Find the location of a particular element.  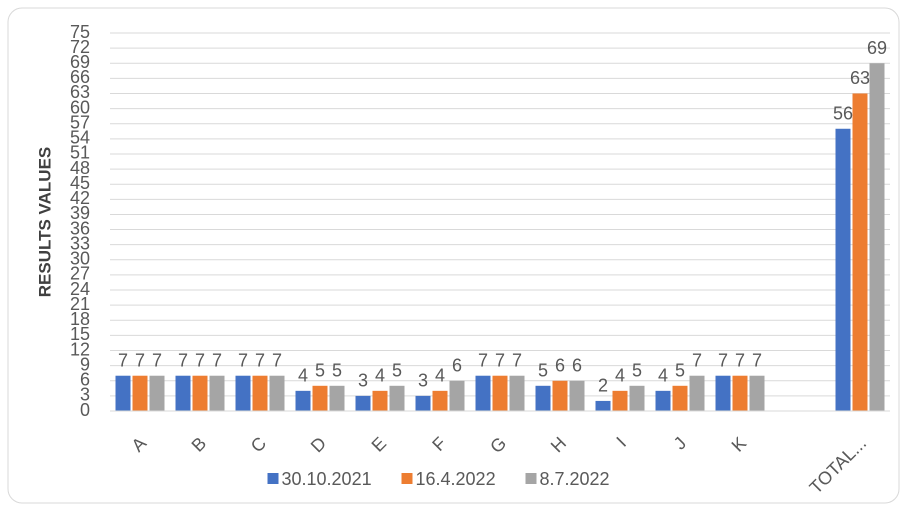

y-axis-label: RESULTS VALUES is located at coordinates (44, 222).